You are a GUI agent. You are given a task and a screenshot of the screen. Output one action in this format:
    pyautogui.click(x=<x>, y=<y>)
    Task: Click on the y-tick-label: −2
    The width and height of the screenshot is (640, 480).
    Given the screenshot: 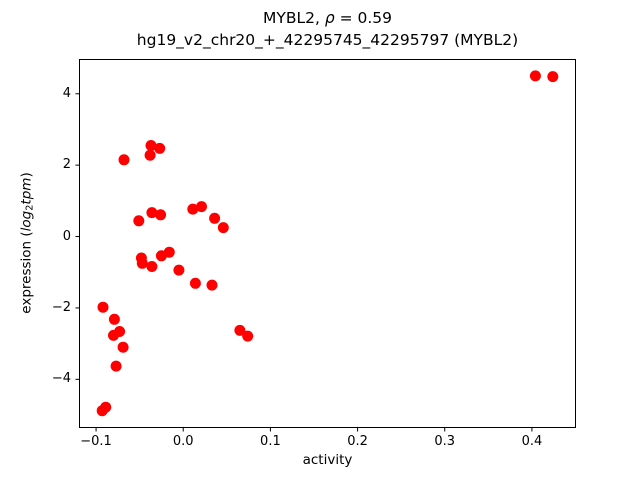 What is the action you would take?
    pyautogui.click(x=61, y=307)
    